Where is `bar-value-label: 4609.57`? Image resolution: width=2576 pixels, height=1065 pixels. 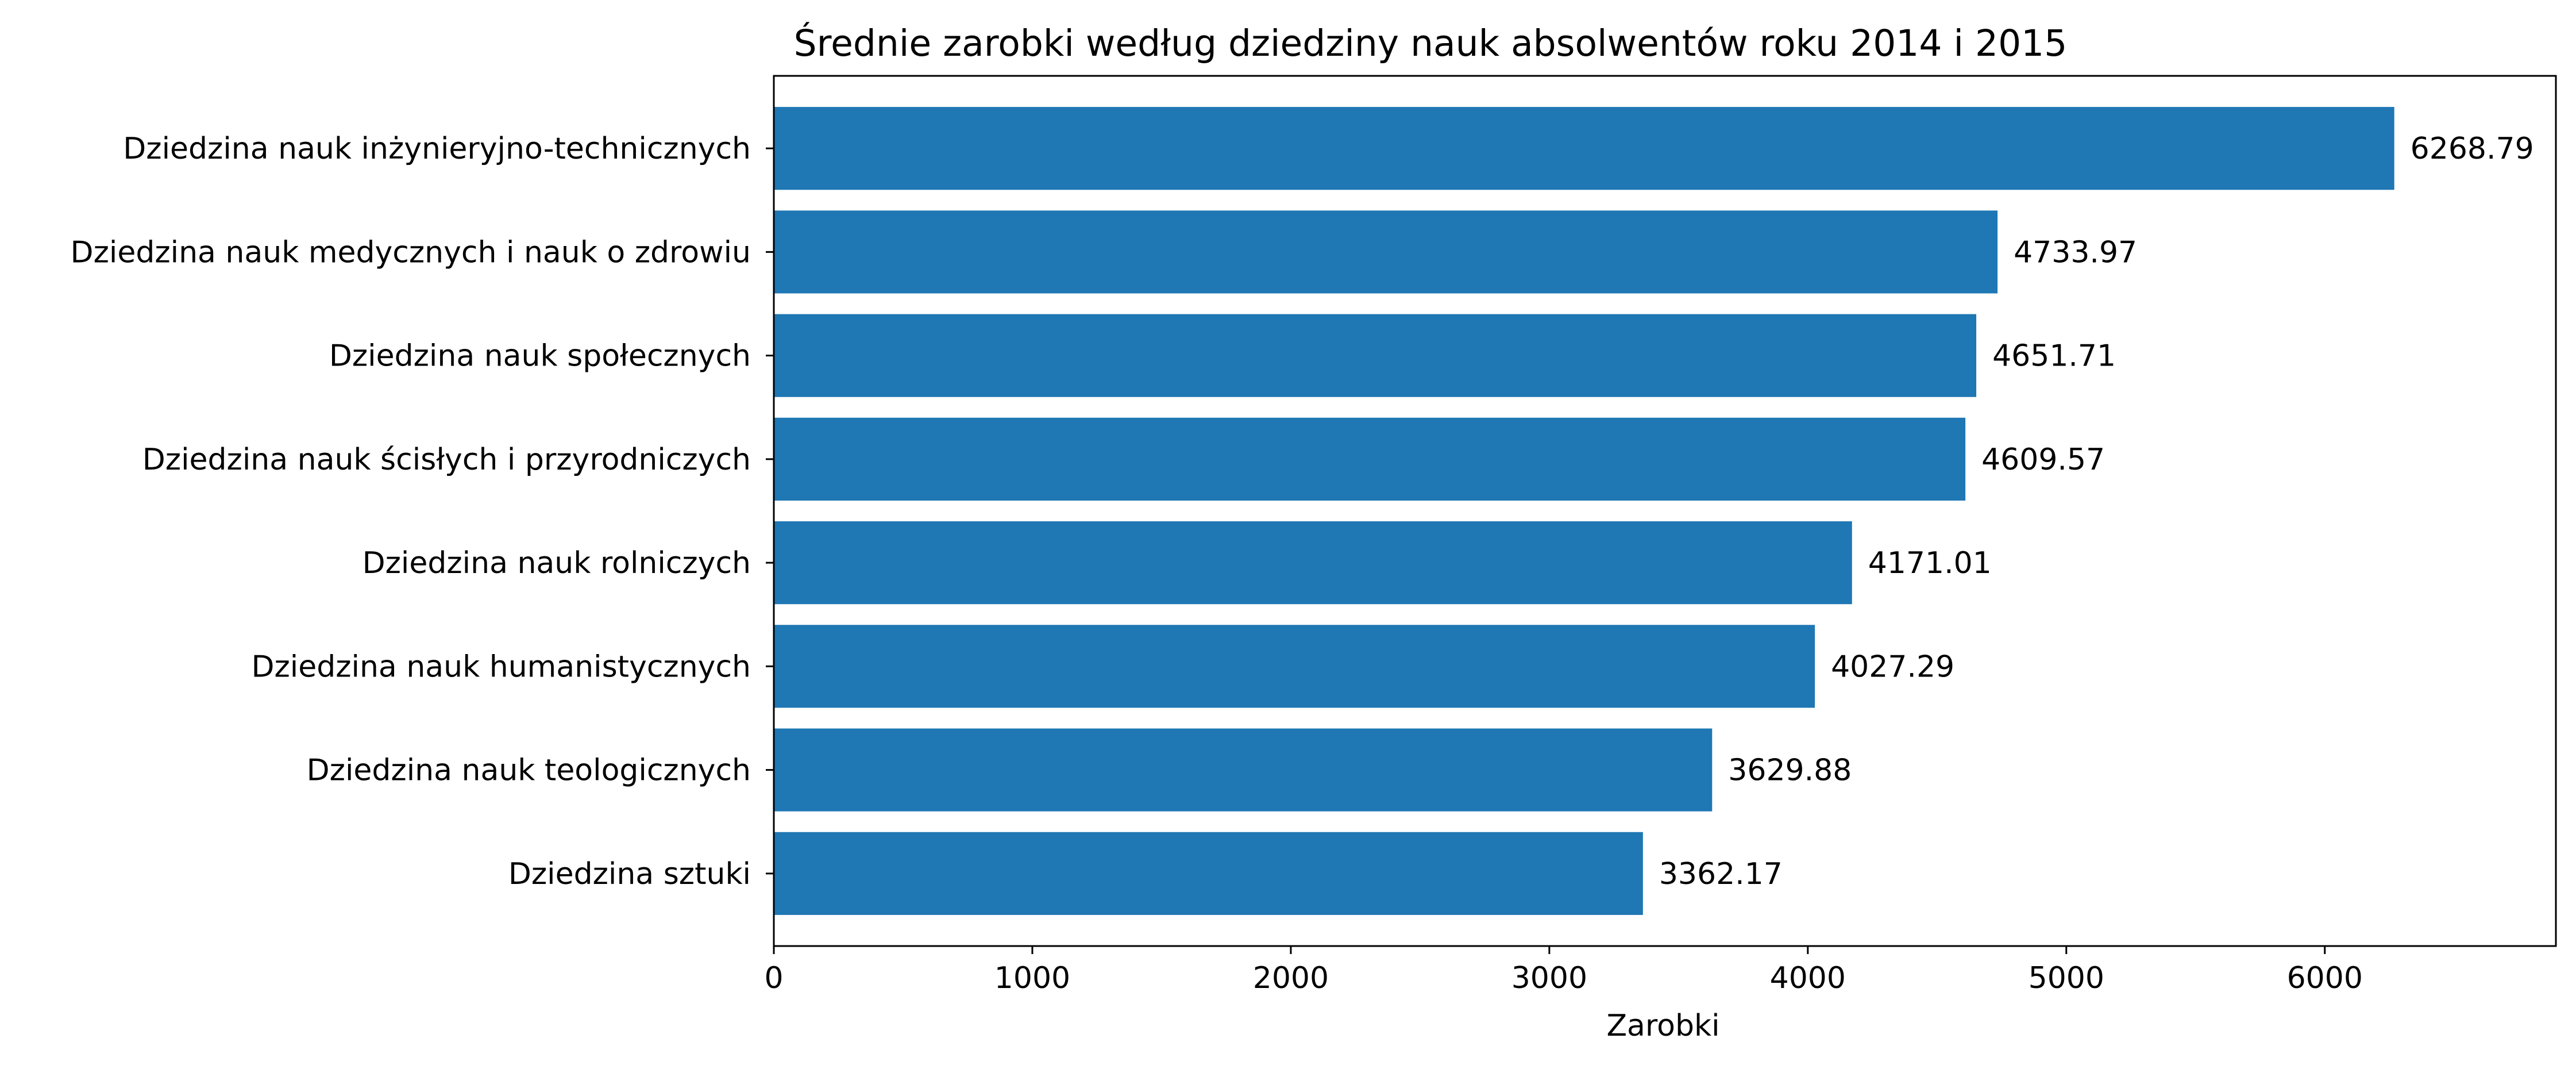
bar-value-label: 4609.57 is located at coordinates (2043, 460).